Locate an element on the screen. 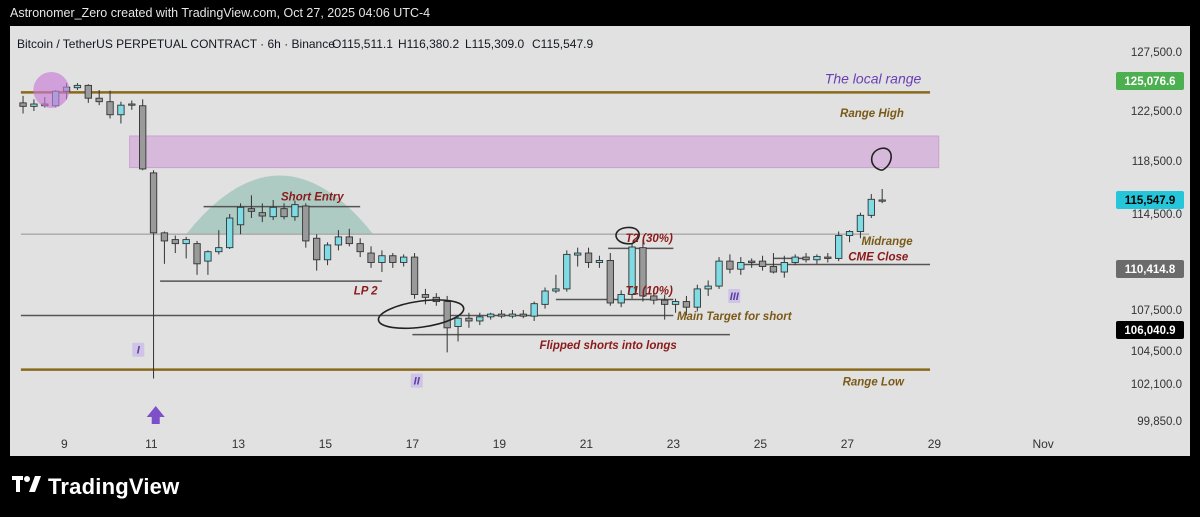 This screenshot has width=1200, height=517. x-tick-label: 11 is located at coordinates (151, 444).